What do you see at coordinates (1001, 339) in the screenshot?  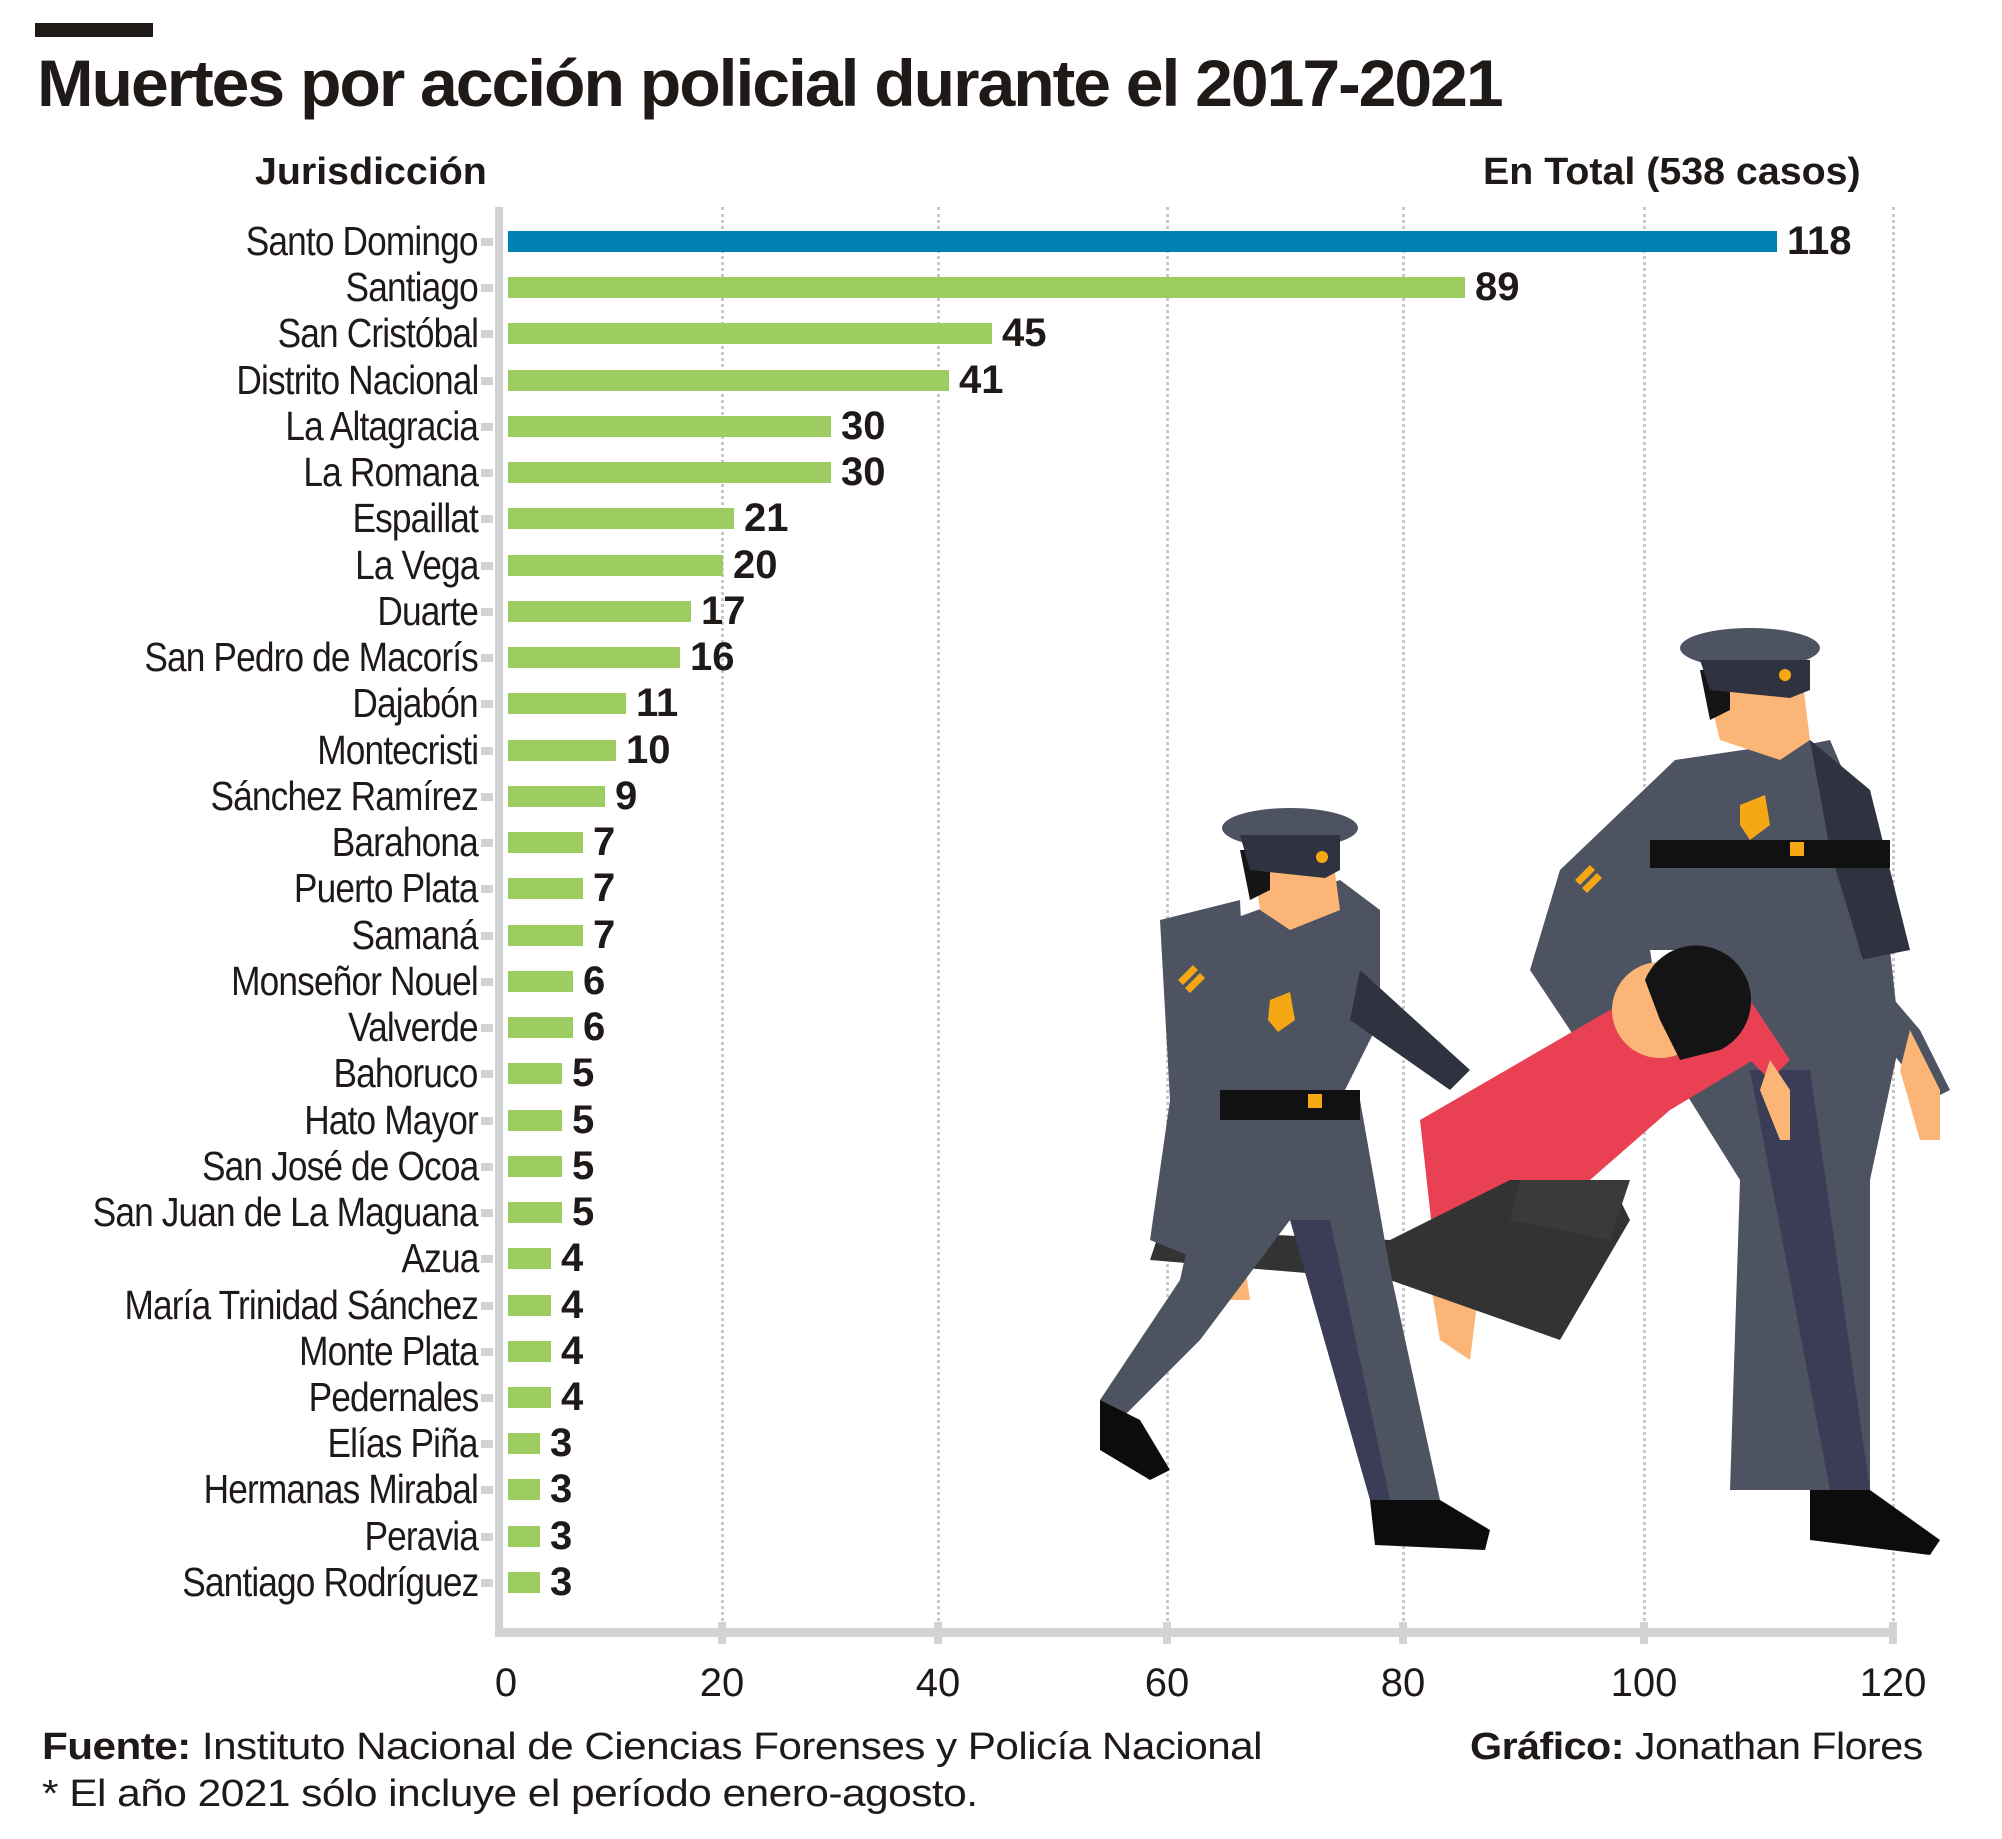 I see `bar-row: San Cristóbal 45` at bounding box center [1001, 339].